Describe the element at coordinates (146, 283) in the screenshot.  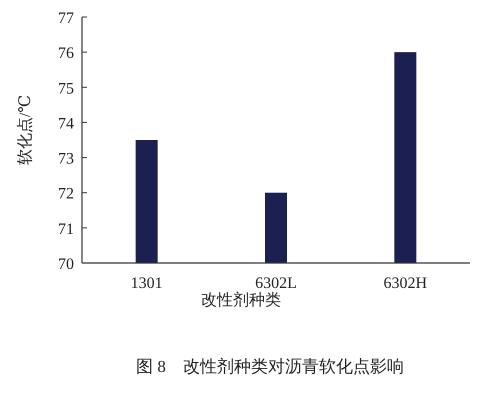
I see `x-tick-label: 1301` at that location.